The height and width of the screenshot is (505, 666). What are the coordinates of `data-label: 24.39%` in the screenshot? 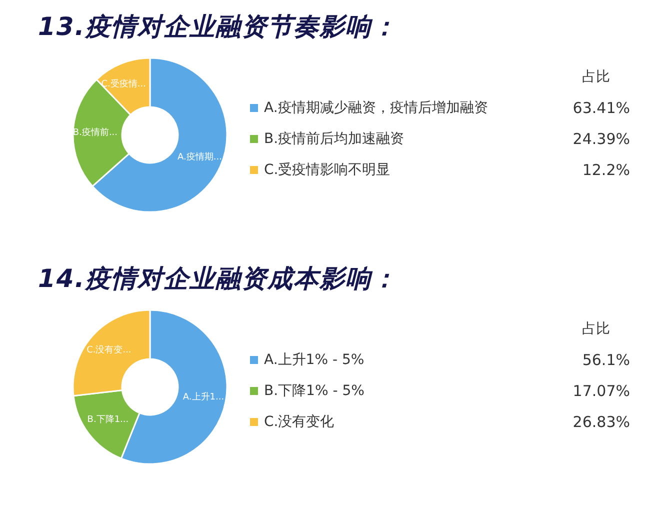 It's located at (601, 139).